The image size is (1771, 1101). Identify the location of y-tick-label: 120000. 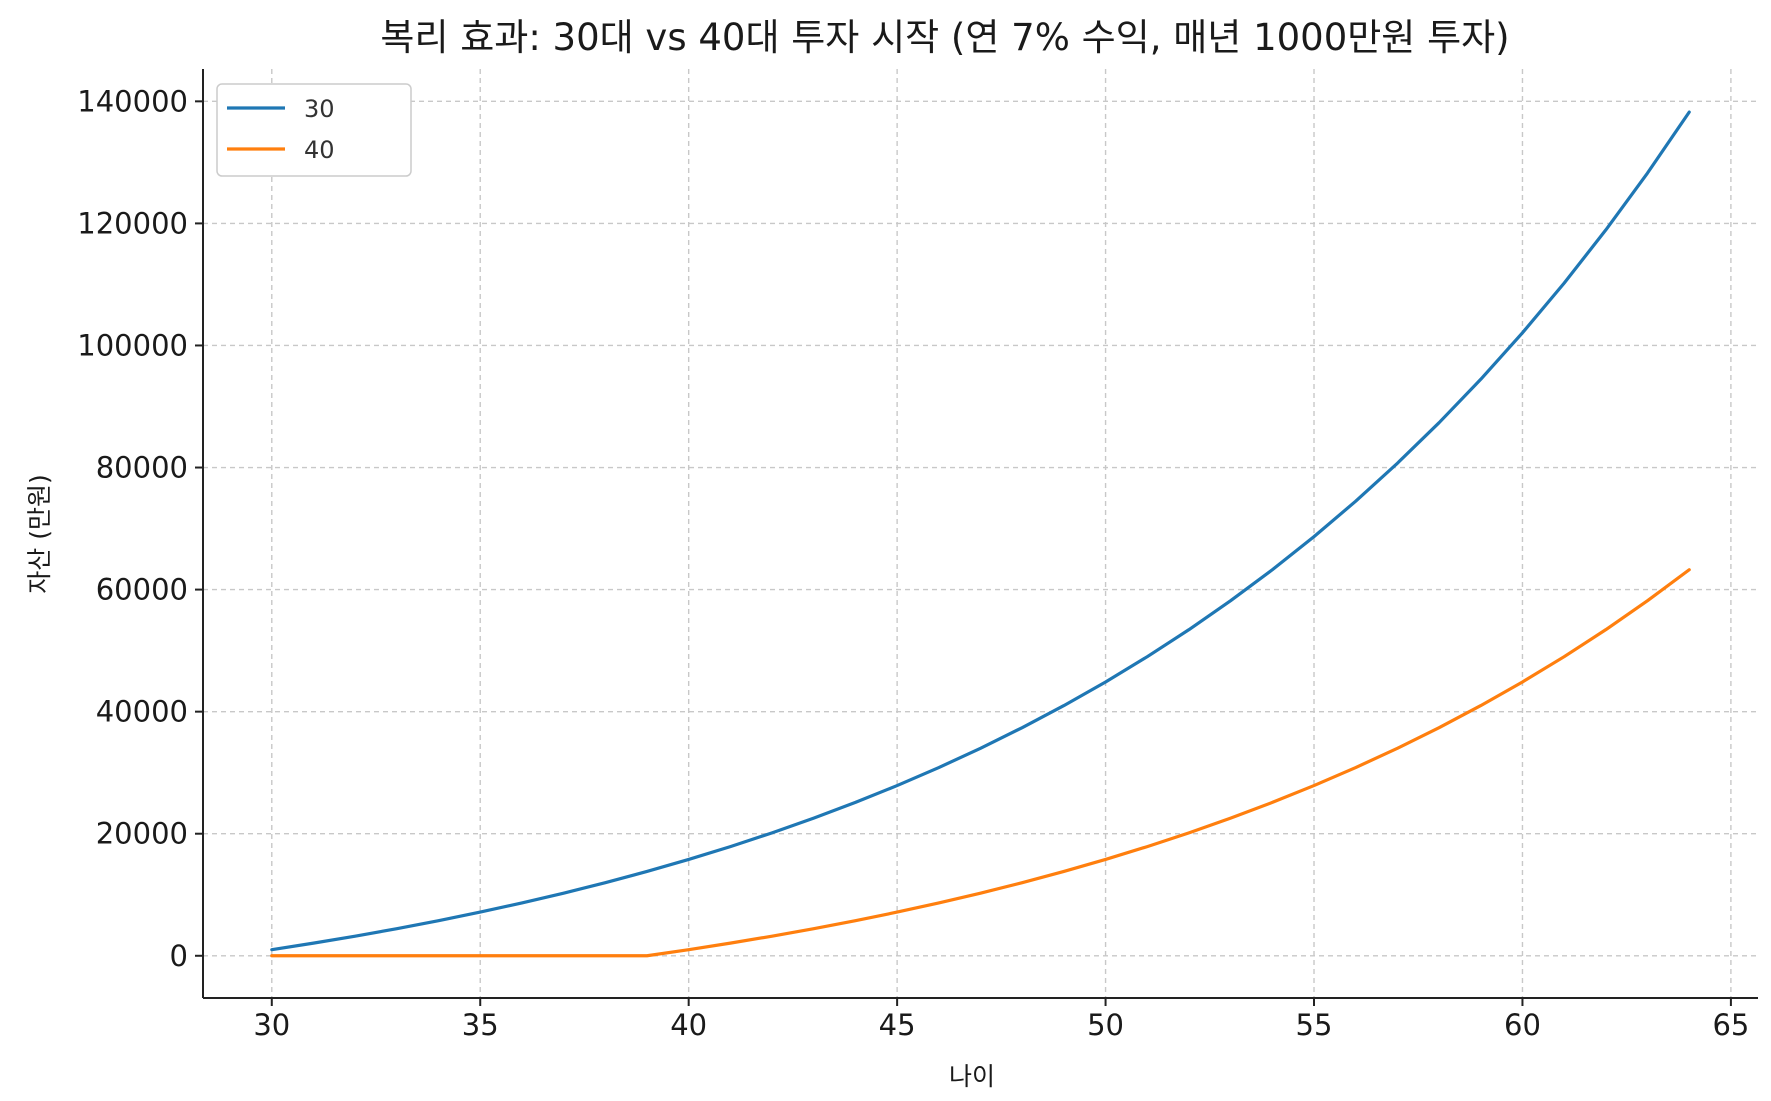
(132, 223).